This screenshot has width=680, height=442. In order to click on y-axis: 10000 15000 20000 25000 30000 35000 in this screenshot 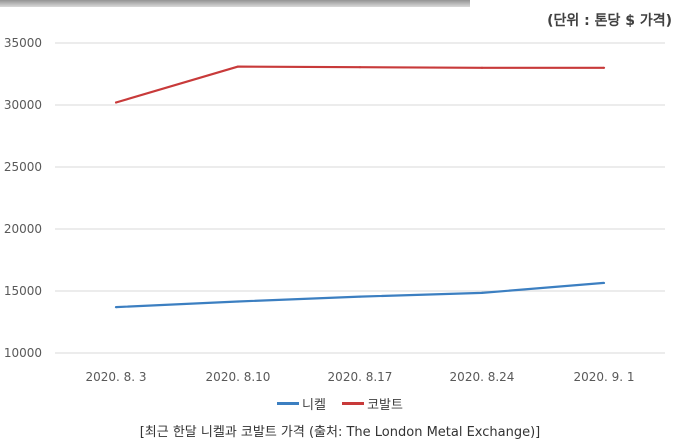, I will do `click(23, 198)`.